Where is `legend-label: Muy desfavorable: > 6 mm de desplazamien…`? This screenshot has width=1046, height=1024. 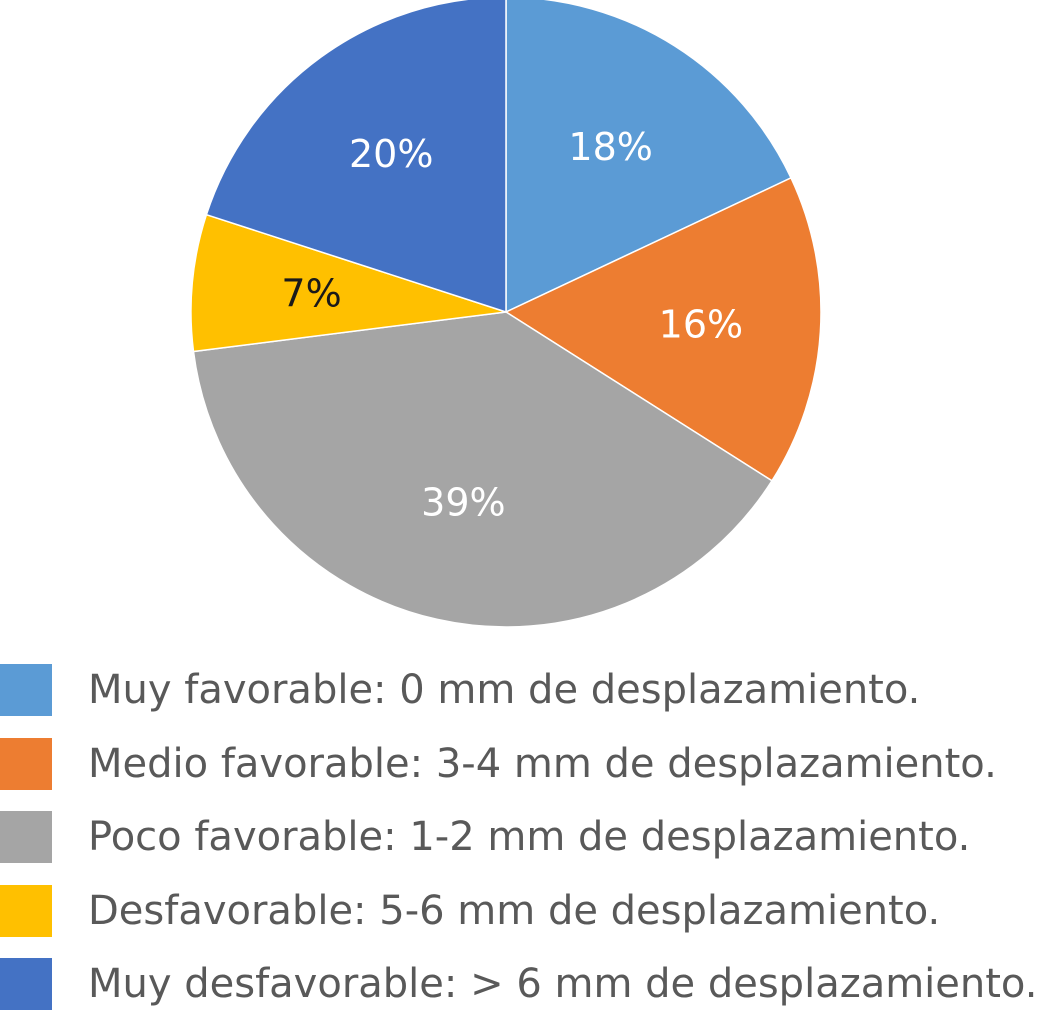
legend-label: Muy desfavorable: > 6 mm de desplazamien… is located at coordinates (563, 984).